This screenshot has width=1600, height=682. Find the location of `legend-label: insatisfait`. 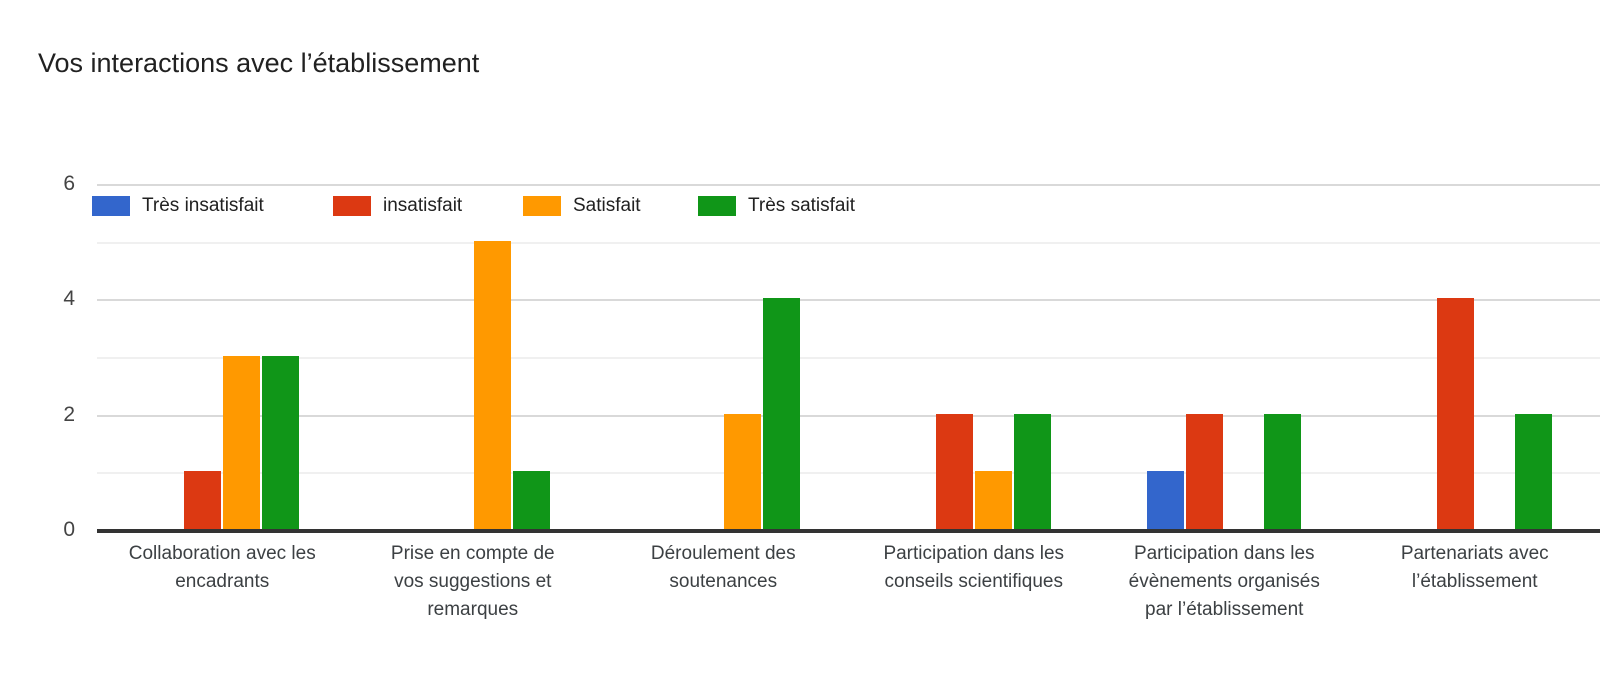

legend-label: insatisfait is located at coordinates (423, 205).